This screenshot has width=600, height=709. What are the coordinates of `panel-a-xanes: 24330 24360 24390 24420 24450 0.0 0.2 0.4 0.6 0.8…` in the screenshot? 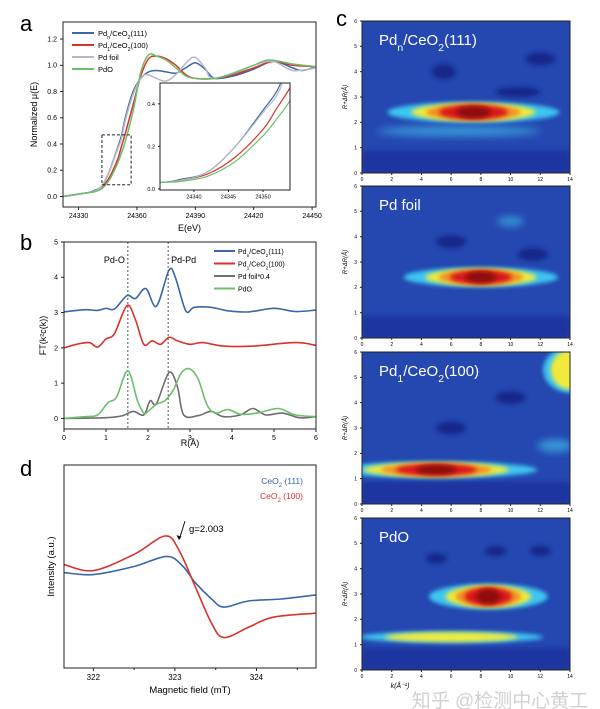 It's located at (175, 127).